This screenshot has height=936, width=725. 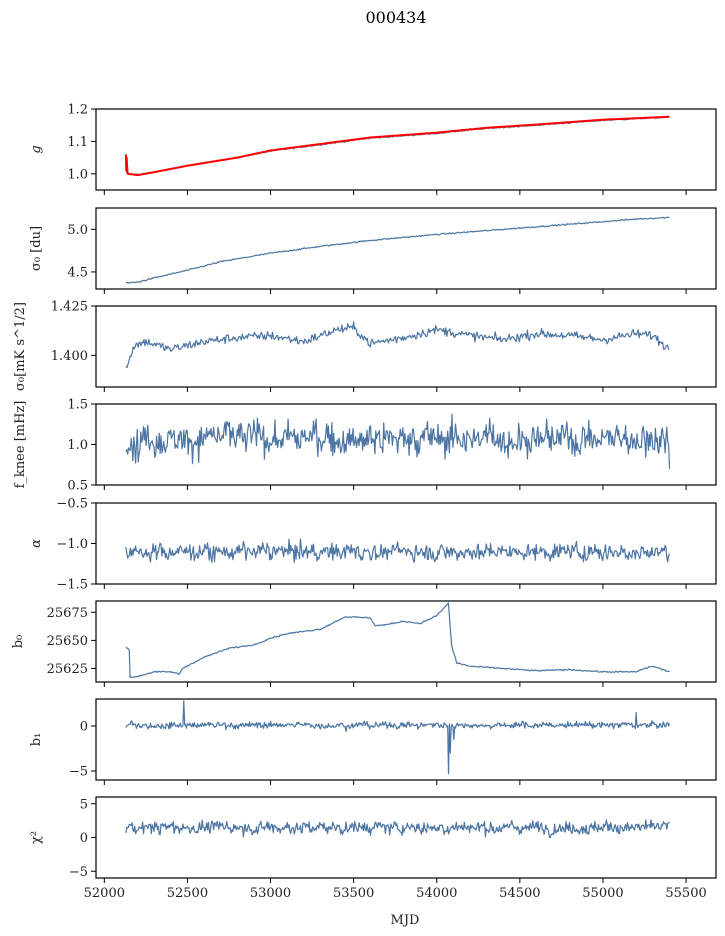 I want to click on y-tick-label: 1.1, so click(x=77, y=142).